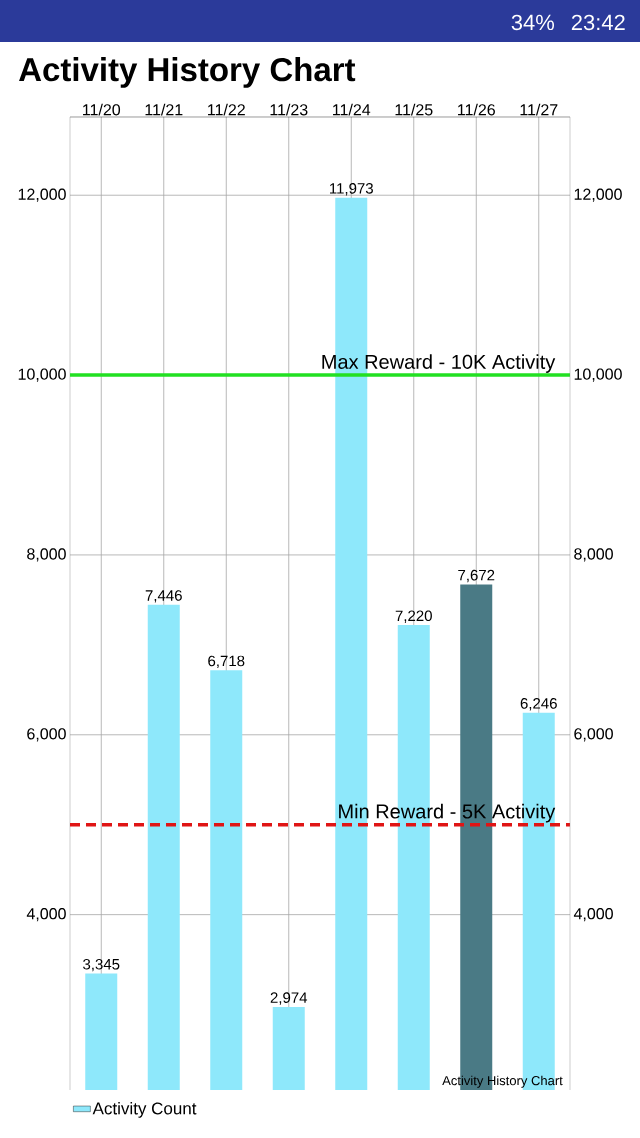  Describe the element at coordinates (187, 72) in the screenshot. I see `chart-title: Activity History Chart` at that location.